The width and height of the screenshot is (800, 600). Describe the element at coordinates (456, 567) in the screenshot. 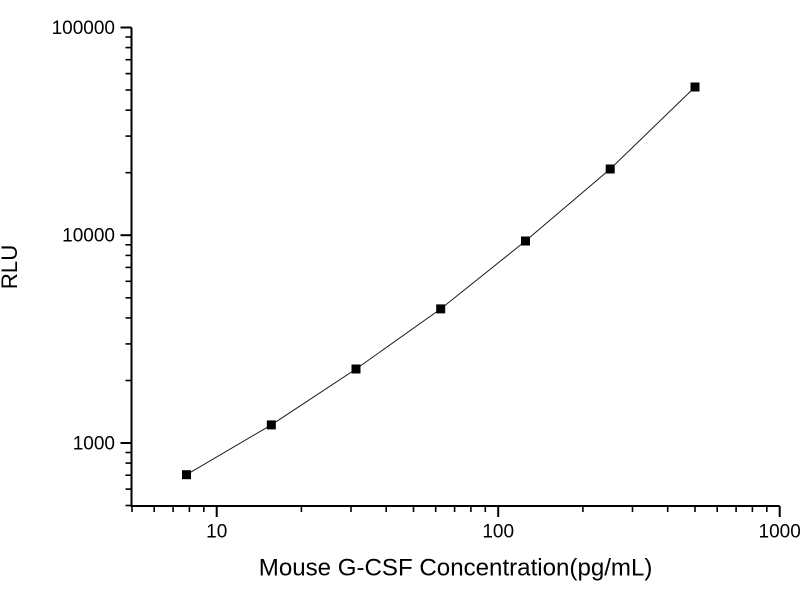

I see `svg-text:Mouse G-CSF Concentration(pg/m: Mouse G-CSF Concentration(pg/mL)` at that location.